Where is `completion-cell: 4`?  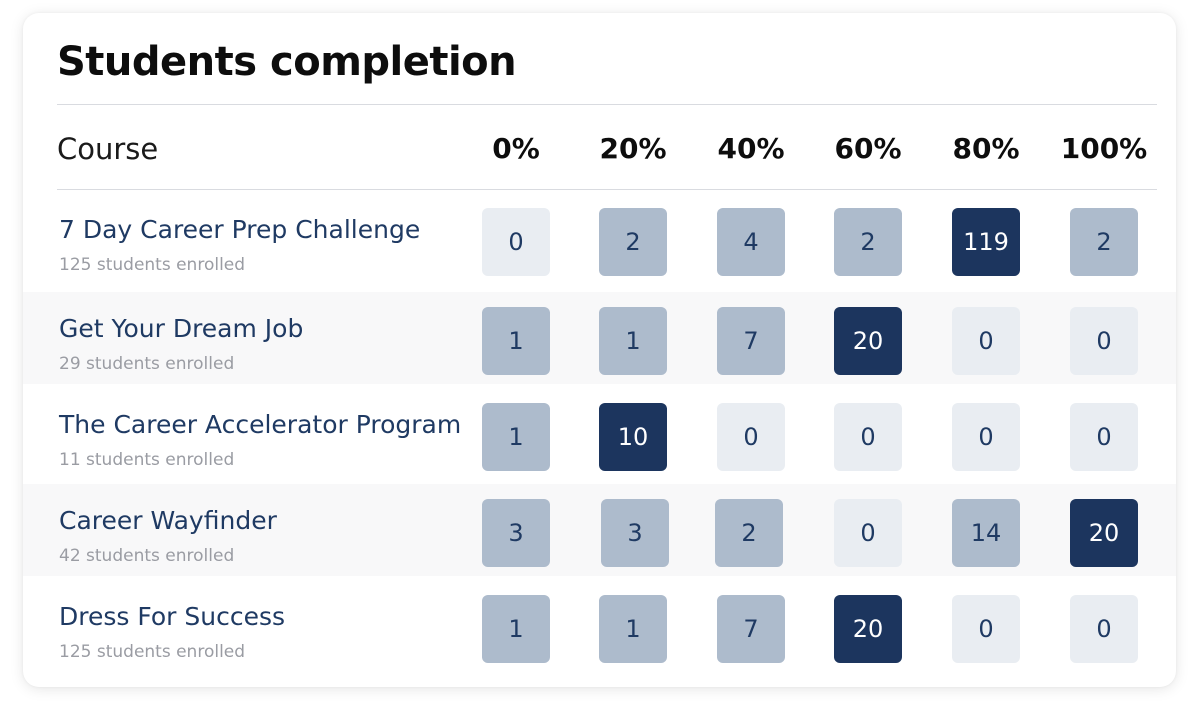
completion-cell: 4 is located at coordinates (751, 242).